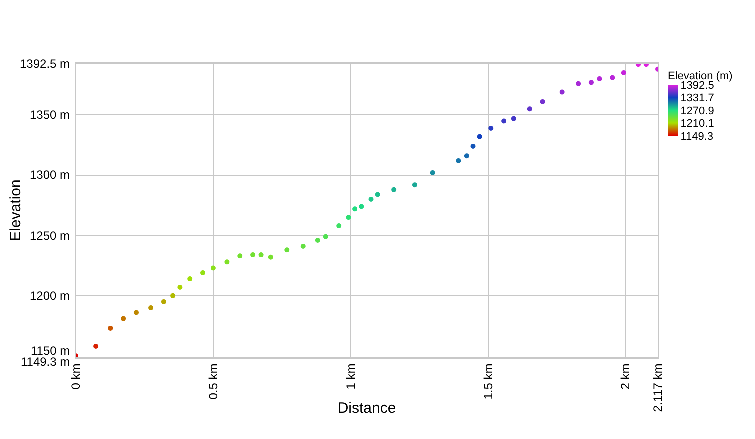 The height and width of the screenshot is (439, 755). Describe the element at coordinates (75, 377) in the screenshot. I see `x-tick-label: 0 km` at that location.